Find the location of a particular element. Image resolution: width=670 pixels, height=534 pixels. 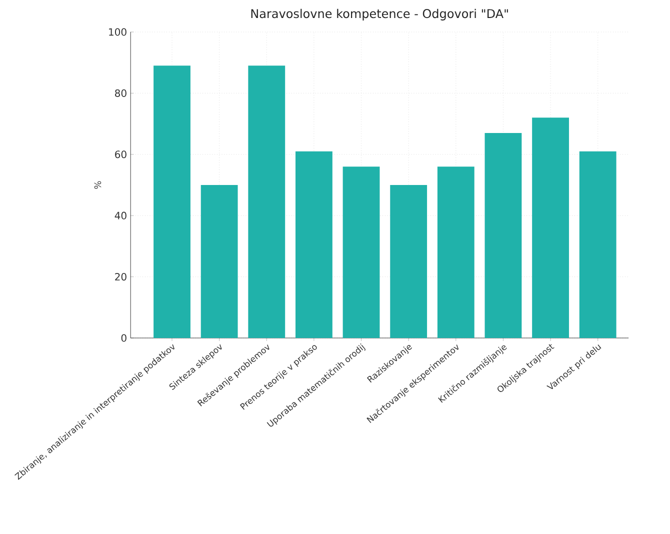

y-tick-label: 40 is located at coordinates (120, 216).